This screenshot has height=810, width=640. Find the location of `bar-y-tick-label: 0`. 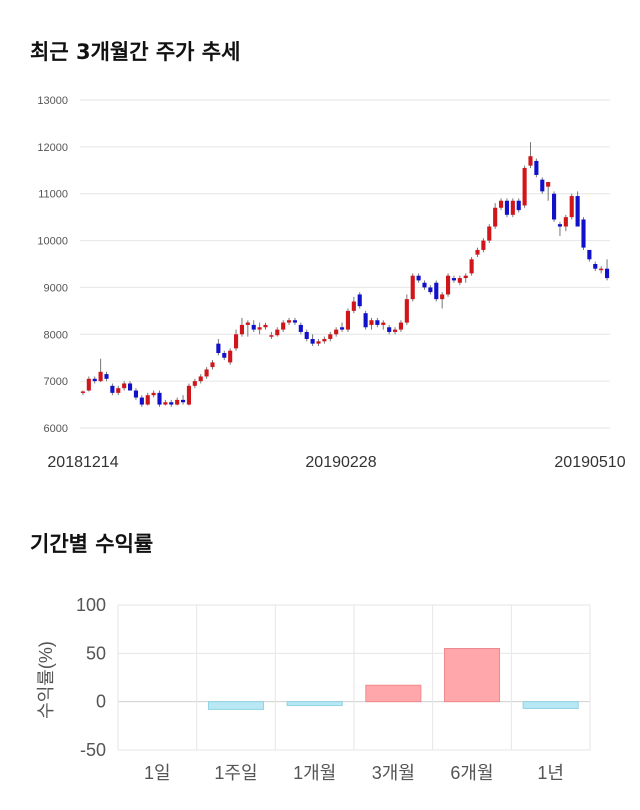

bar-y-tick-label: 0 is located at coordinates (101, 702).